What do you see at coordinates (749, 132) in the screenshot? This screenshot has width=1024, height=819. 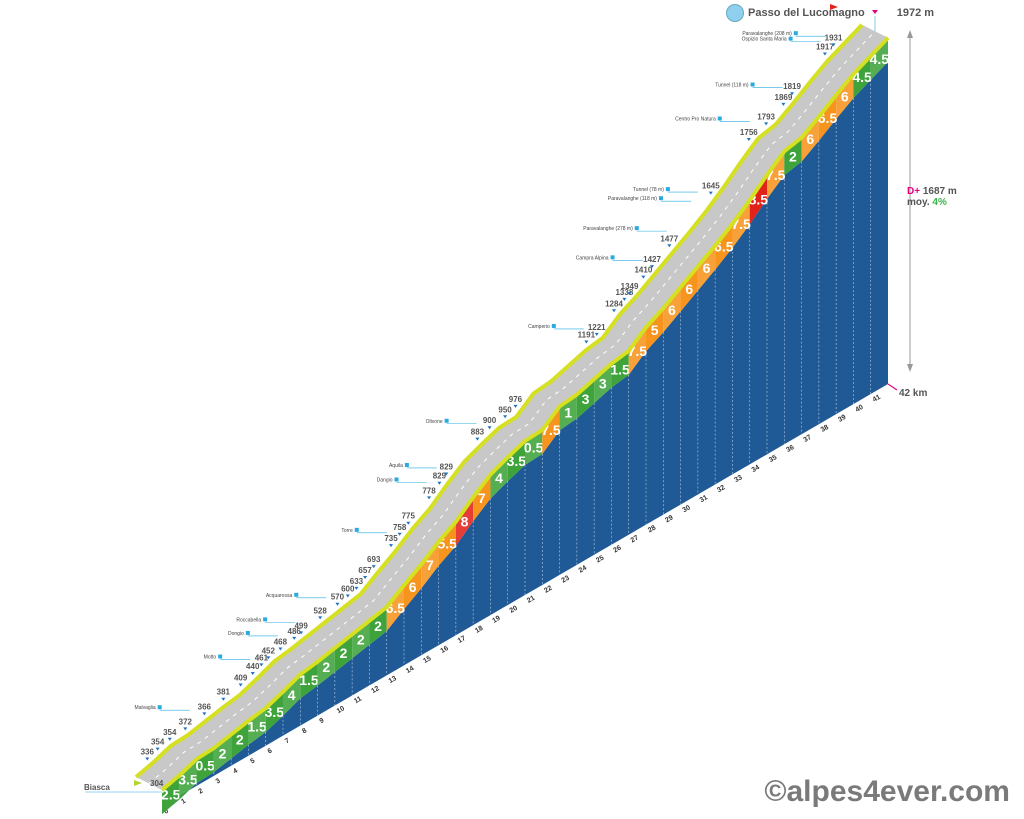 I see `elevation-label: 1756` at bounding box center [749, 132].